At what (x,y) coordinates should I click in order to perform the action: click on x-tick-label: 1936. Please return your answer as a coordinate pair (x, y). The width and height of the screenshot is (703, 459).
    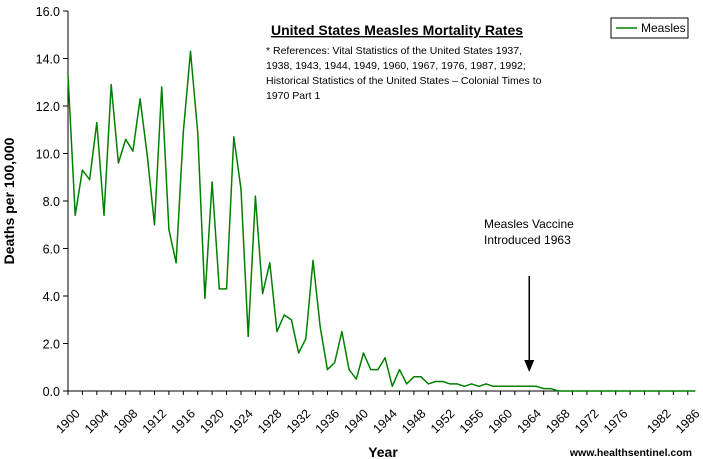
    Looking at the image, I should click on (328, 422).